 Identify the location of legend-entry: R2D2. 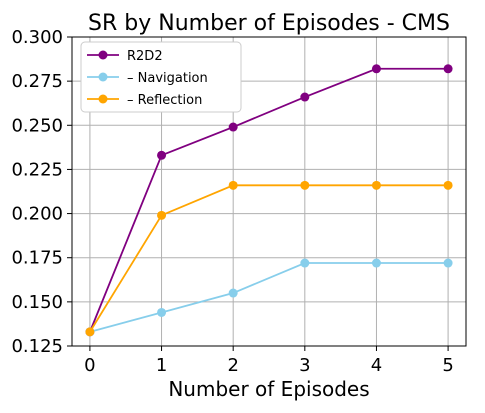
(125, 56).